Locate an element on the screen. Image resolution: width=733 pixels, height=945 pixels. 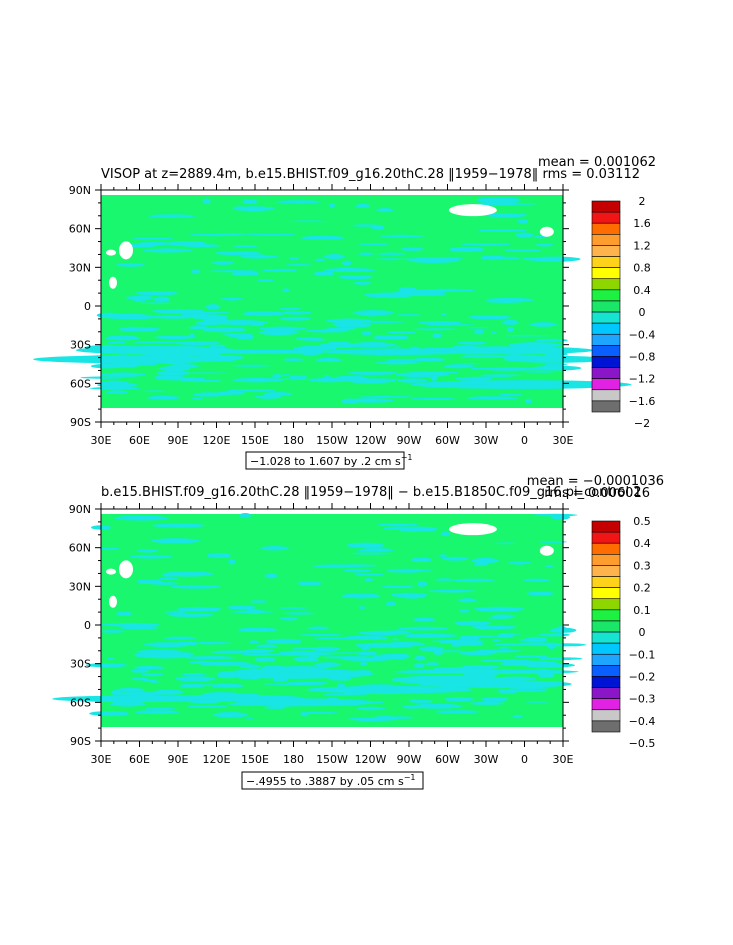
lon-label: 150E is located at coordinates (255, 440).